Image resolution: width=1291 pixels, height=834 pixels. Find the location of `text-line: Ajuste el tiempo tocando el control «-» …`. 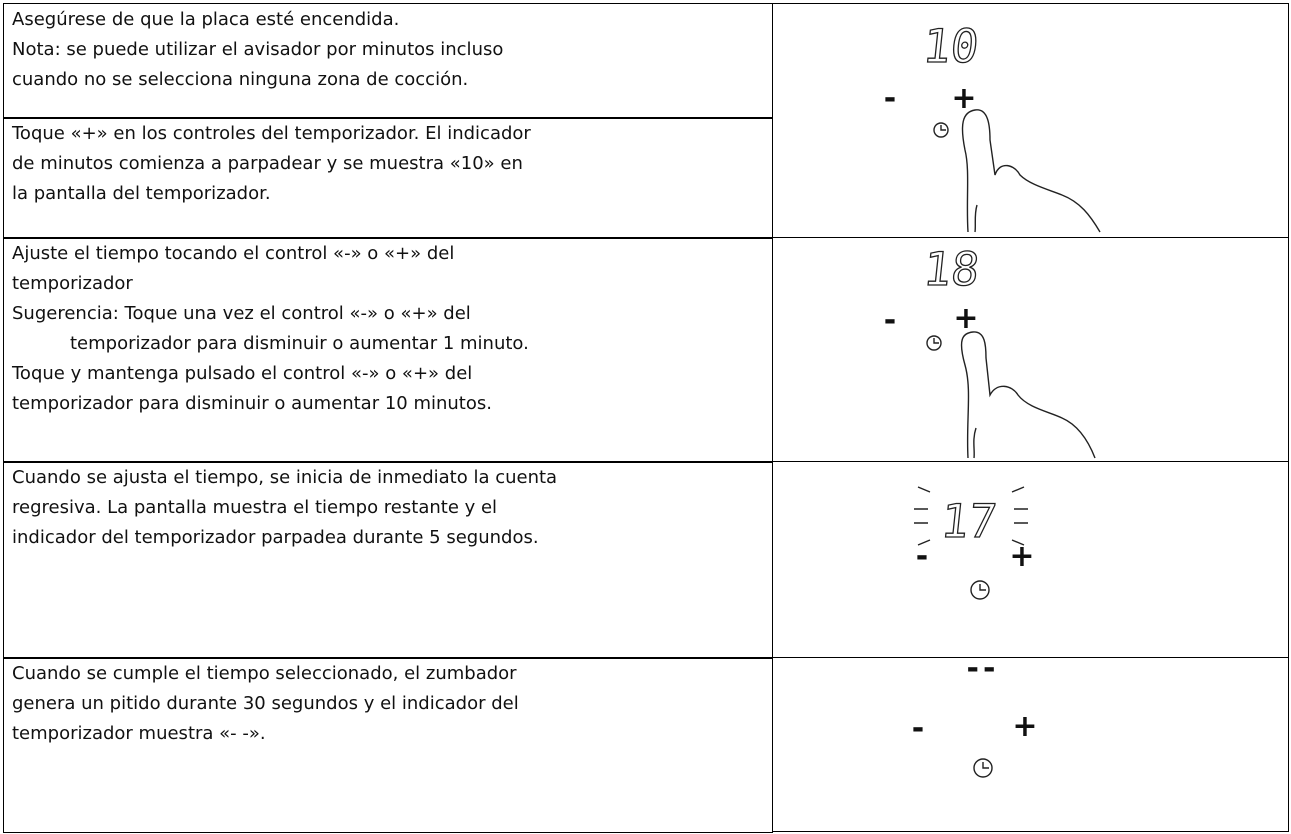

text-line: Ajuste el tiempo tocando el control «-» … is located at coordinates (233, 253).